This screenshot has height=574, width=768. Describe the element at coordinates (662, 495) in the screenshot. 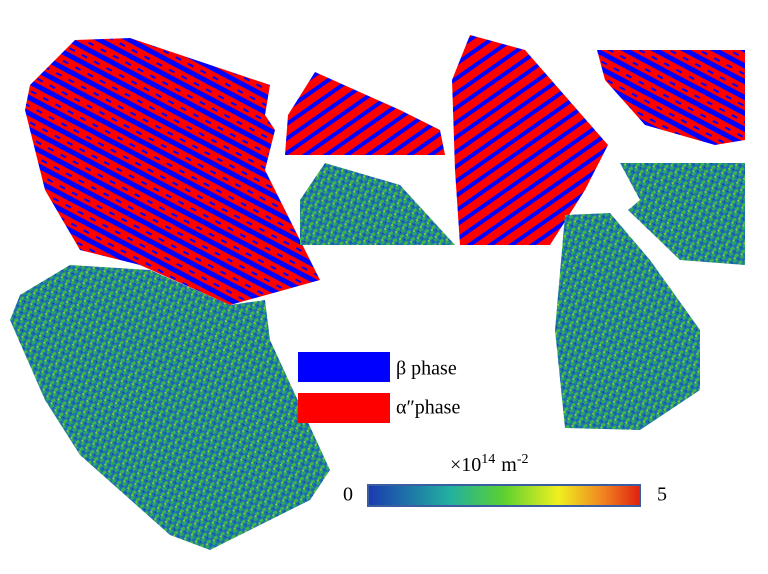

I see `colorbar-max: 5` at that location.